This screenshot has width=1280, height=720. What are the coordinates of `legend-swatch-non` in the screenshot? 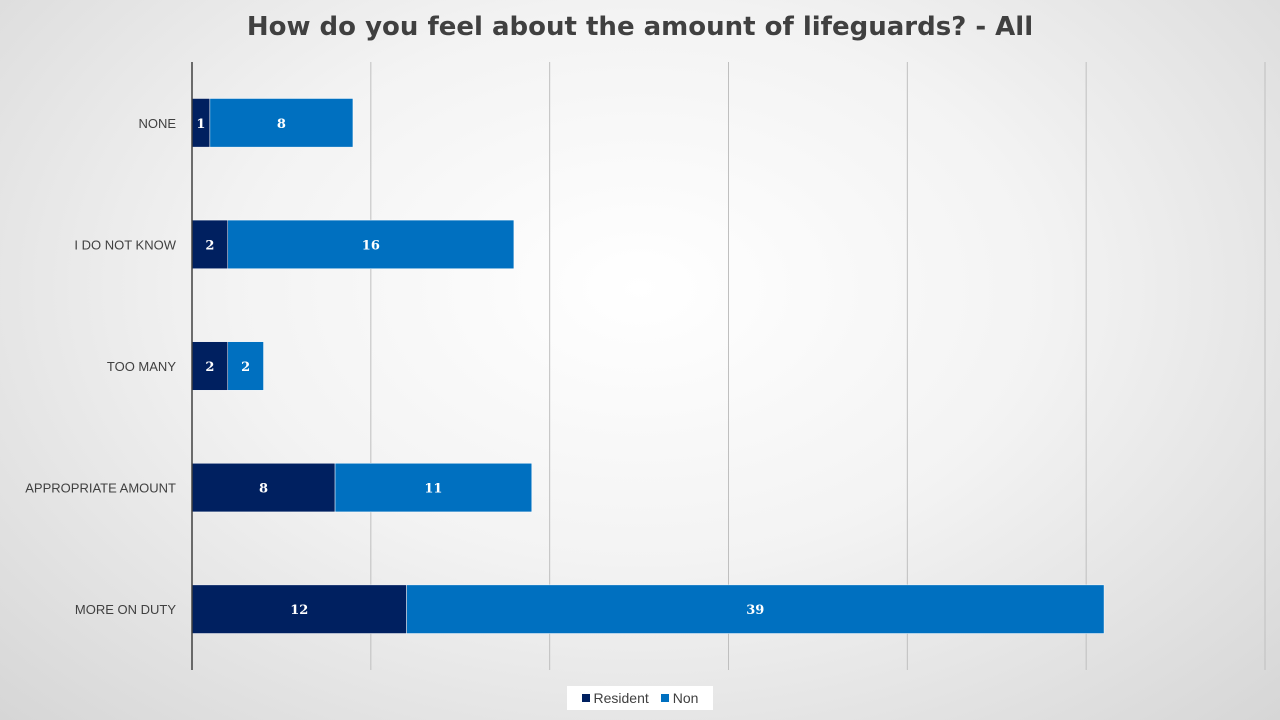 It's located at (664, 698).